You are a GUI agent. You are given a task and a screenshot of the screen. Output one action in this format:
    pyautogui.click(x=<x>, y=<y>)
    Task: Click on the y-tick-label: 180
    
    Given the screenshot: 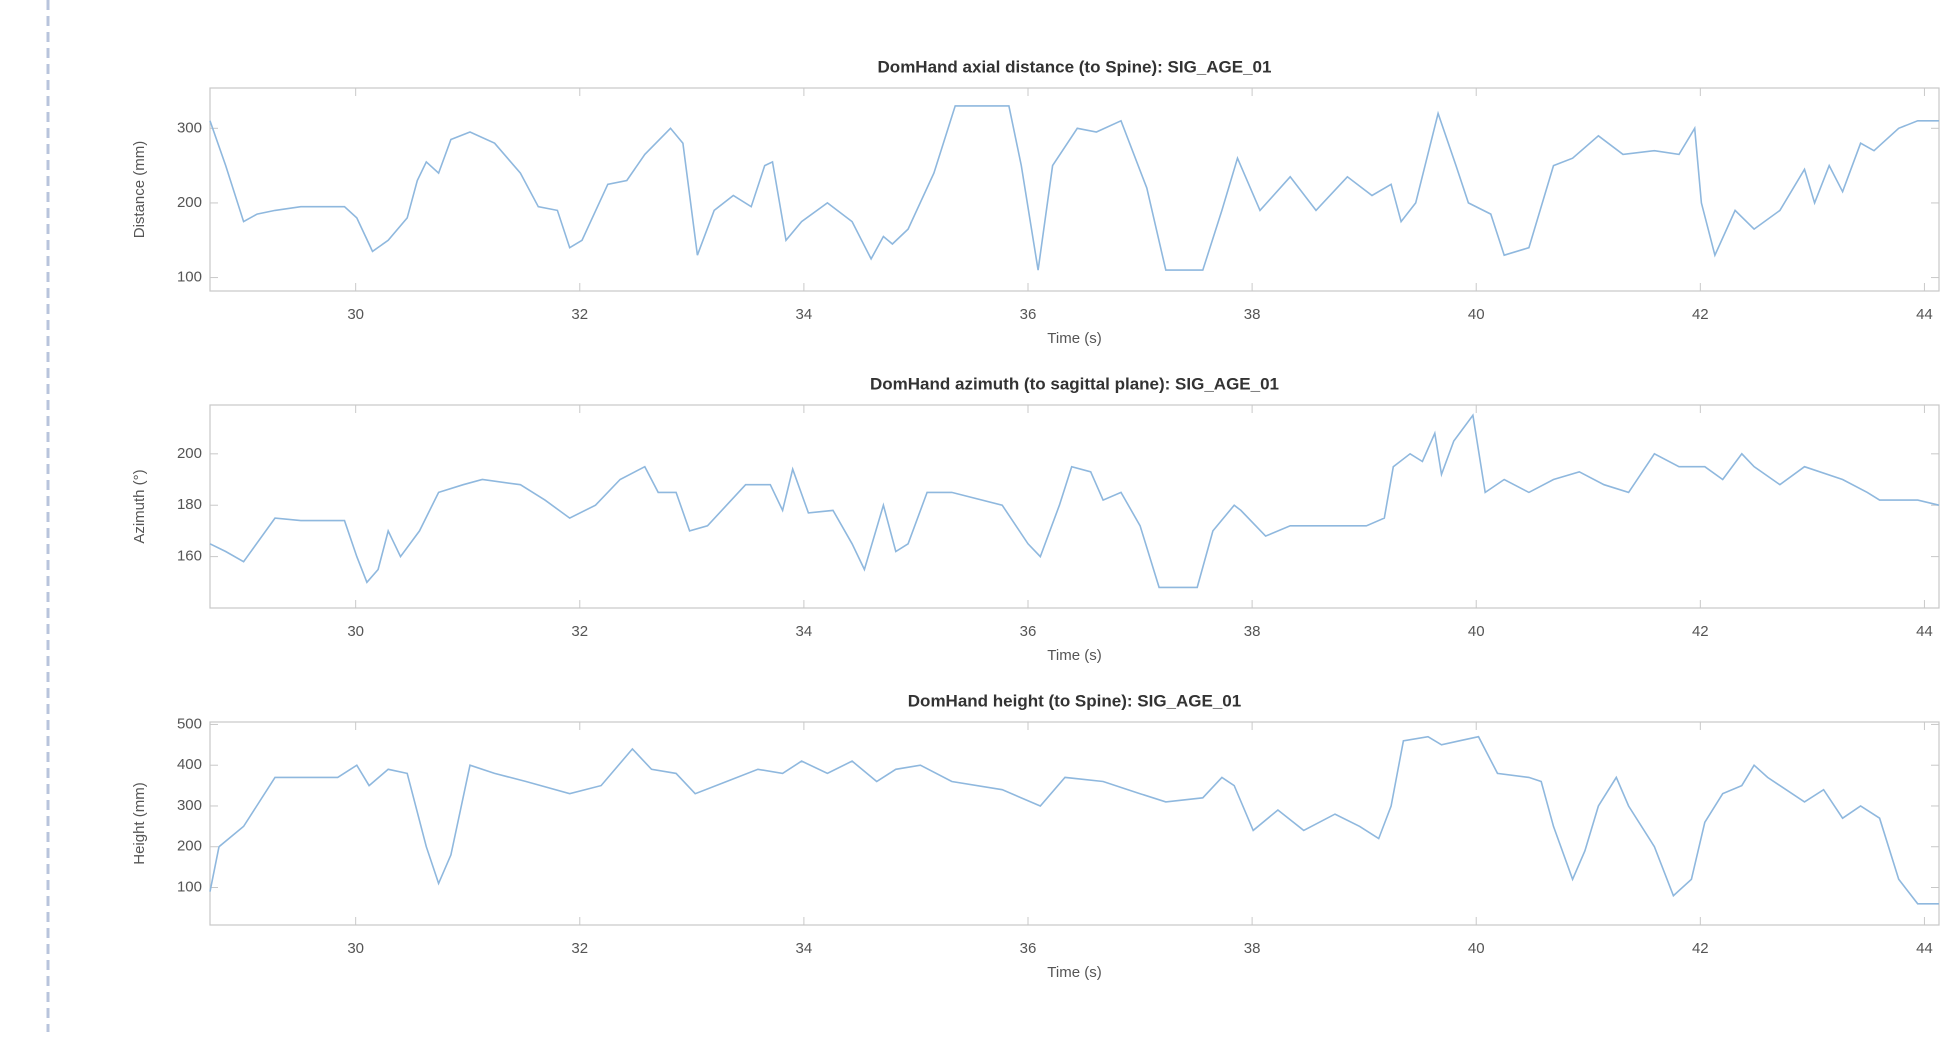 What is the action you would take?
    pyautogui.click(x=189, y=504)
    